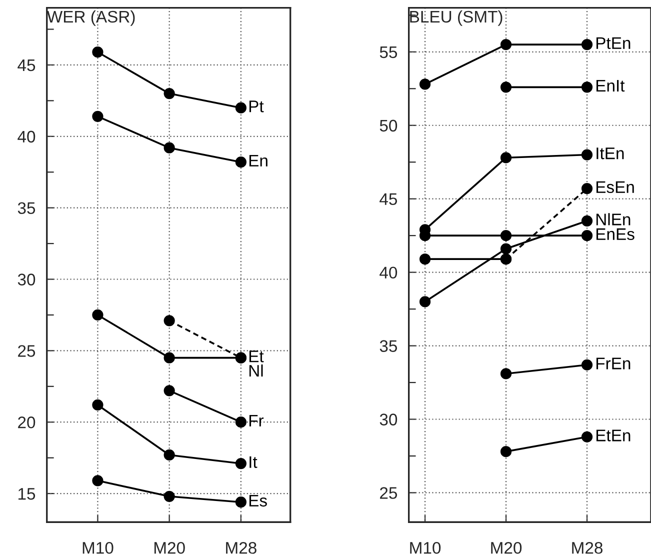  Describe the element at coordinates (389, 126) in the screenshot. I see `y-tick-label: 50` at that location.